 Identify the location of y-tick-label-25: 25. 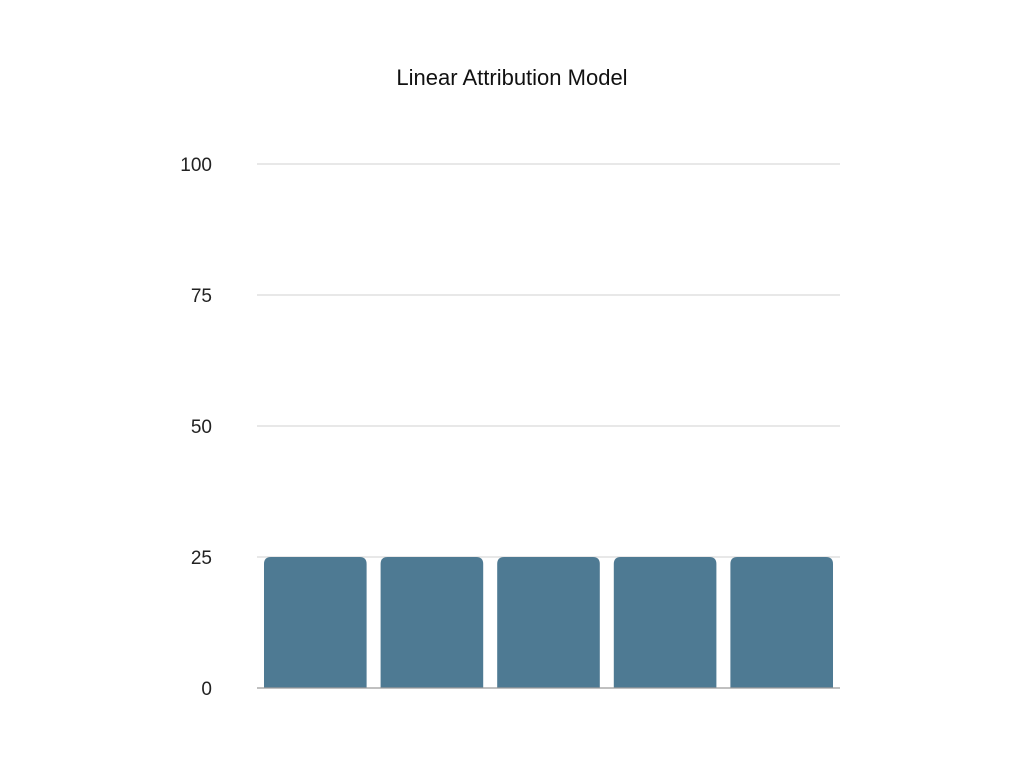
(201, 558).